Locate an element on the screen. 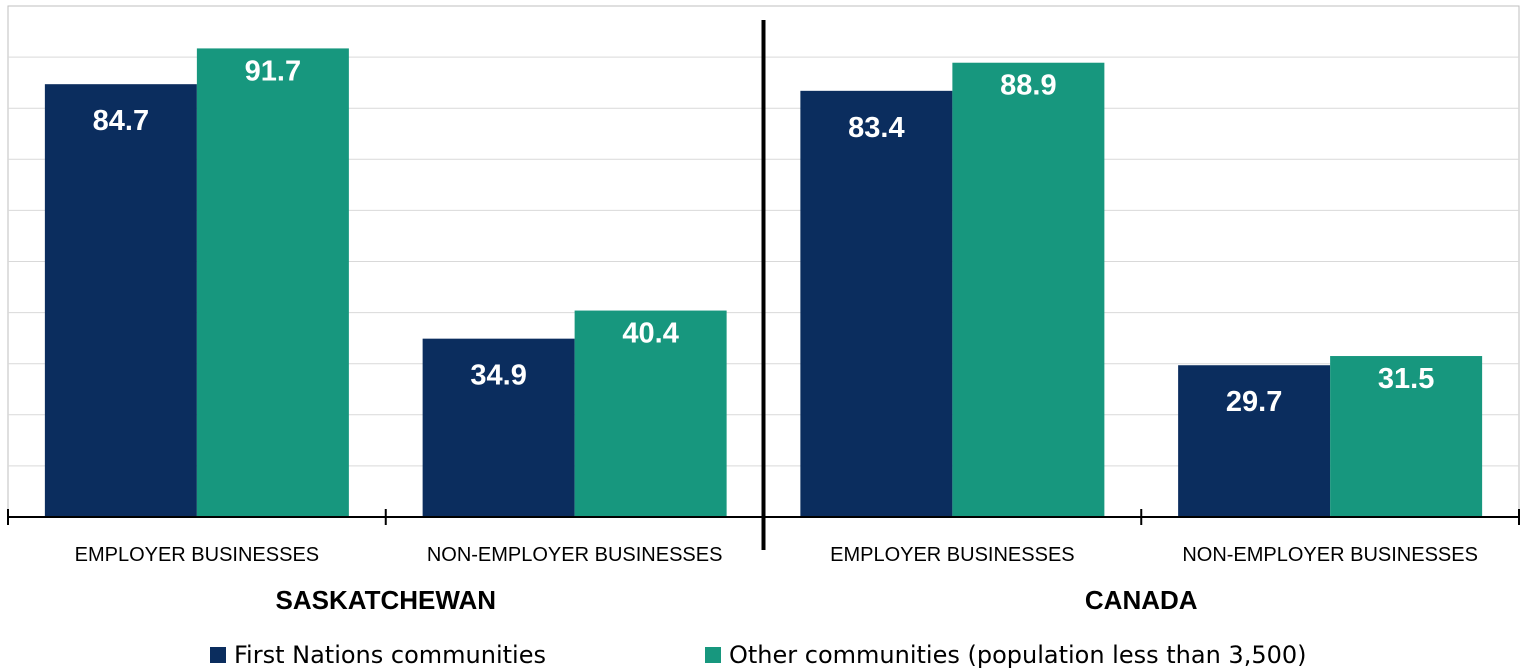 This screenshot has height=669, width=1523. data-label: 40.4 is located at coordinates (650, 334).